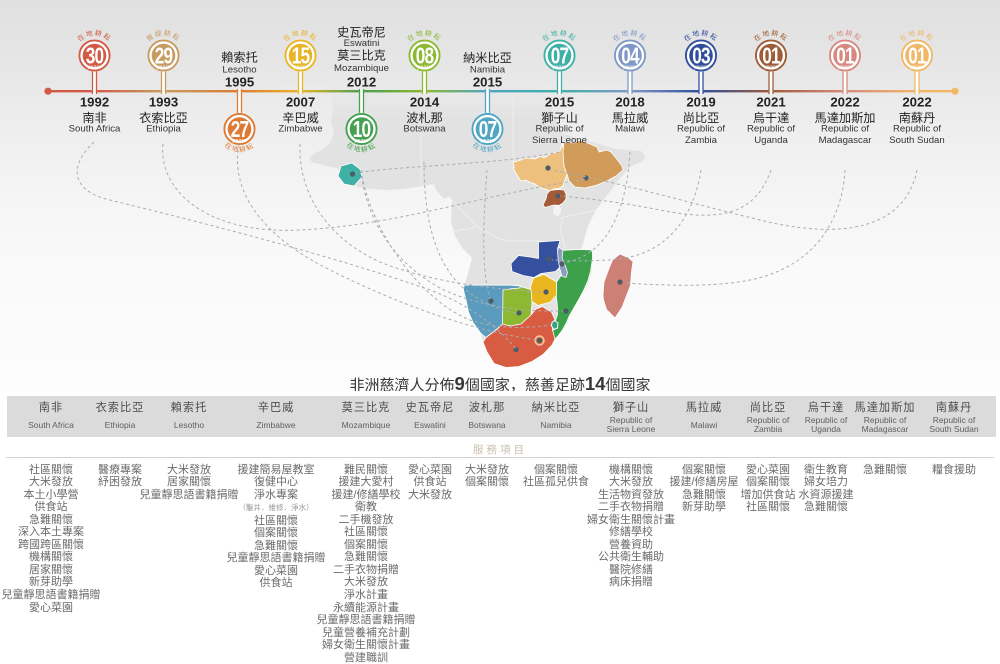 Image resolution: width=1000 pixels, height=664 pixels. What do you see at coordinates (239, 69) in the screenshot?
I see `svg-text: Lesotho` at bounding box center [239, 69].